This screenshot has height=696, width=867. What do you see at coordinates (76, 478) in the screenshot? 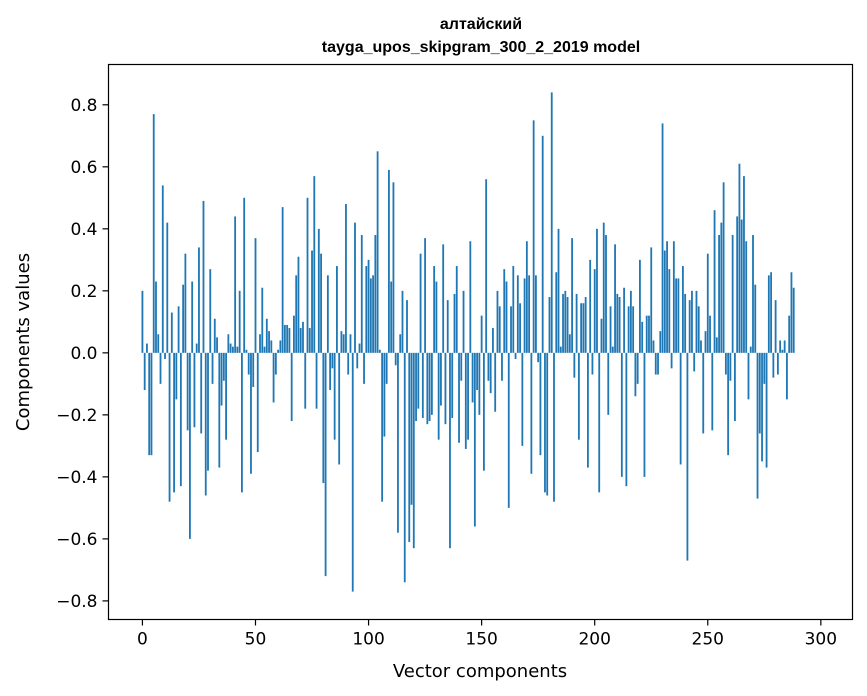
I see `y-tick-label: −0.4` at bounding box center [76, 478].